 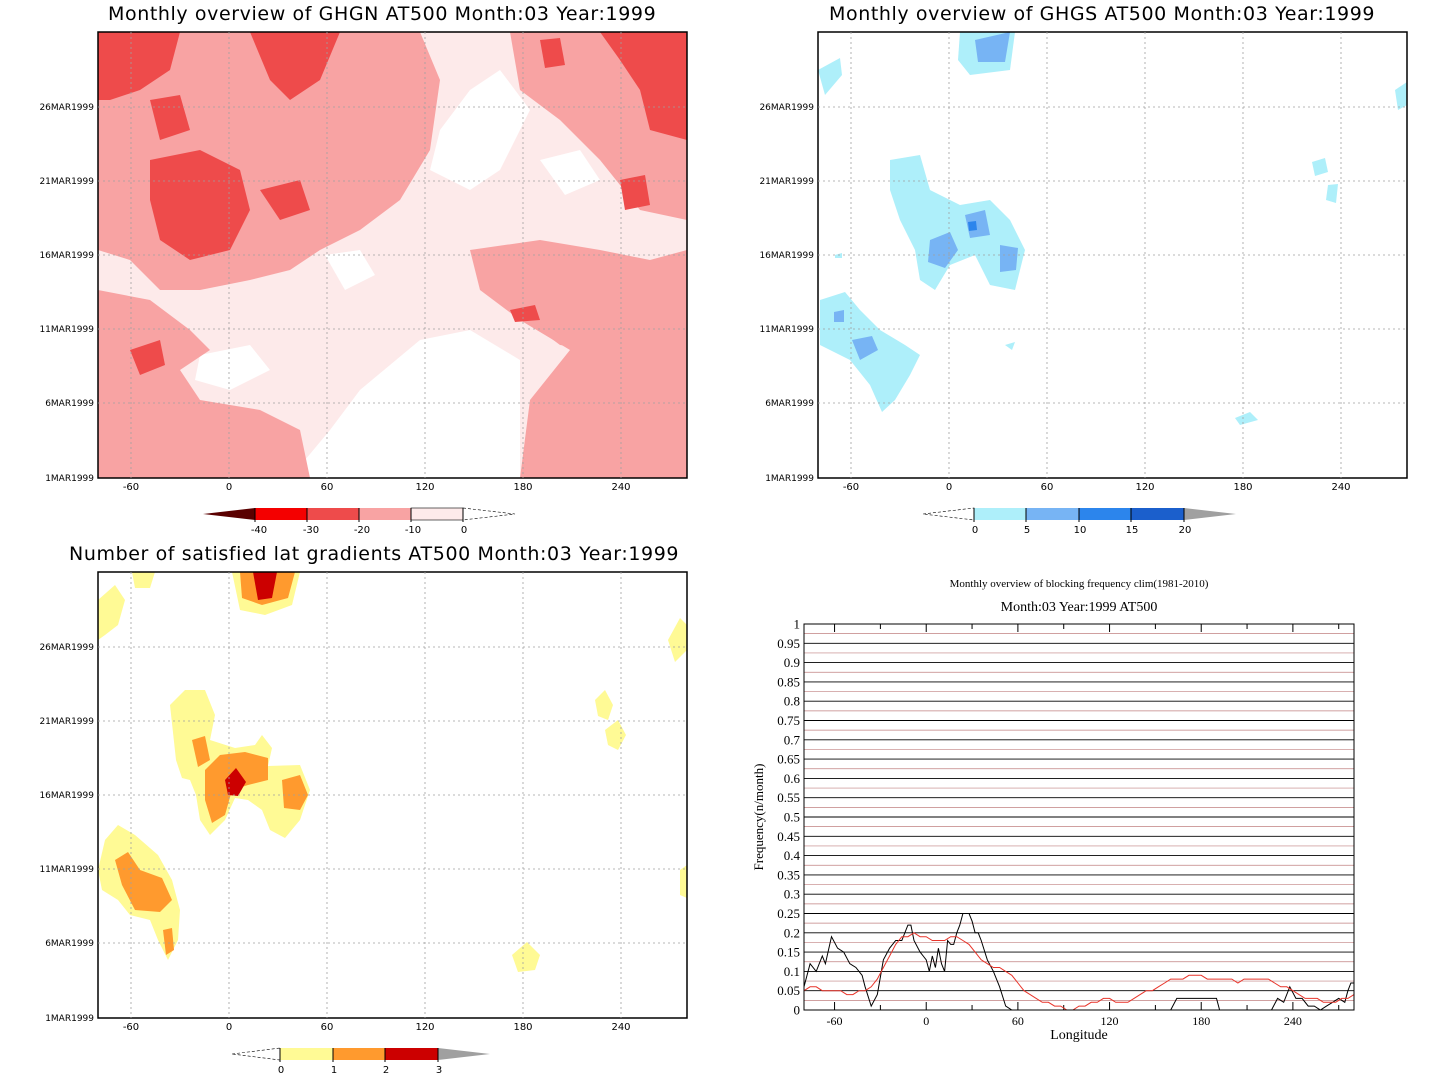 I want to click on gradients-contours, so click(x=392, y=772).